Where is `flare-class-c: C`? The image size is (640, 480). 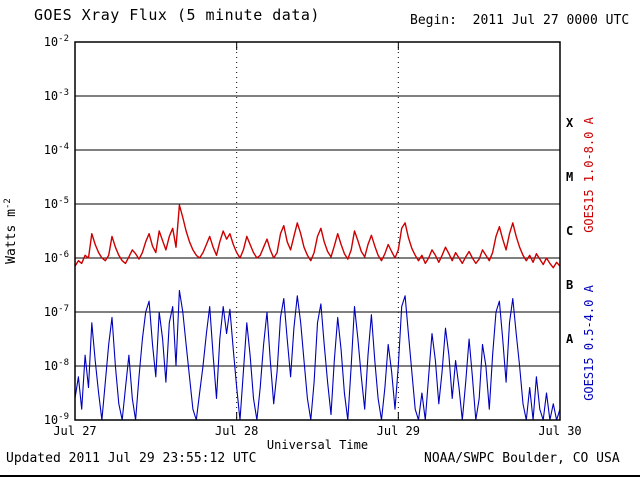
flare-class-c: C is located at coordinates (569, 231).